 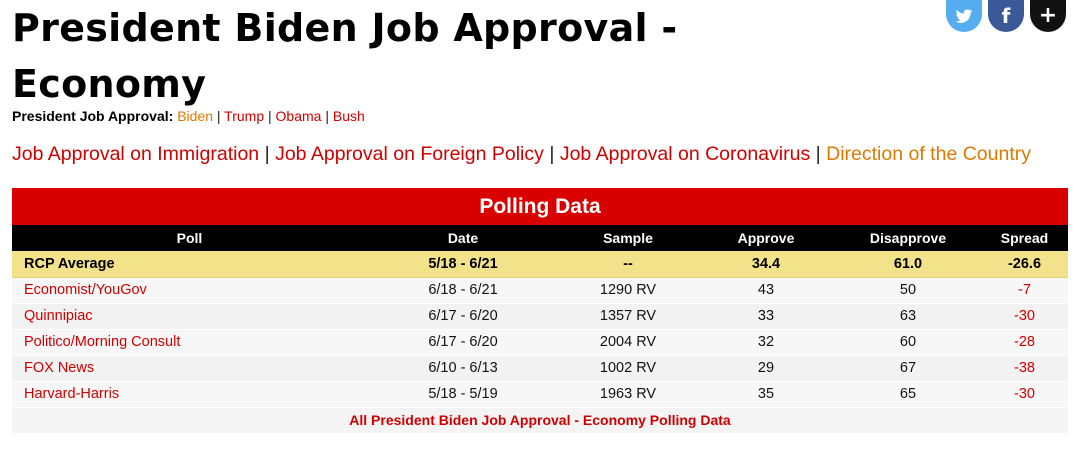 What do you see at coordinates (102, 342) in the screenshot?
I see `poll-name-link: Politico/Morning Consult` at bounding box center [102, 342].